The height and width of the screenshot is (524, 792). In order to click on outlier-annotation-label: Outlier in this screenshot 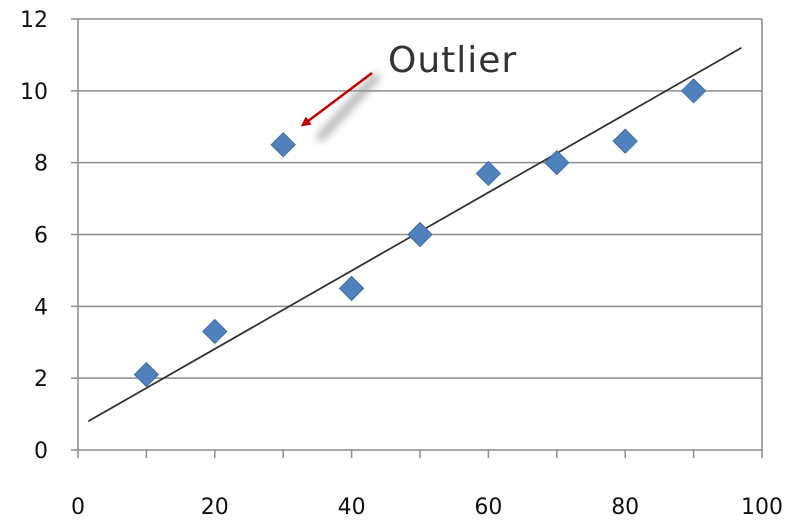, I will do `click(452, 60)`.